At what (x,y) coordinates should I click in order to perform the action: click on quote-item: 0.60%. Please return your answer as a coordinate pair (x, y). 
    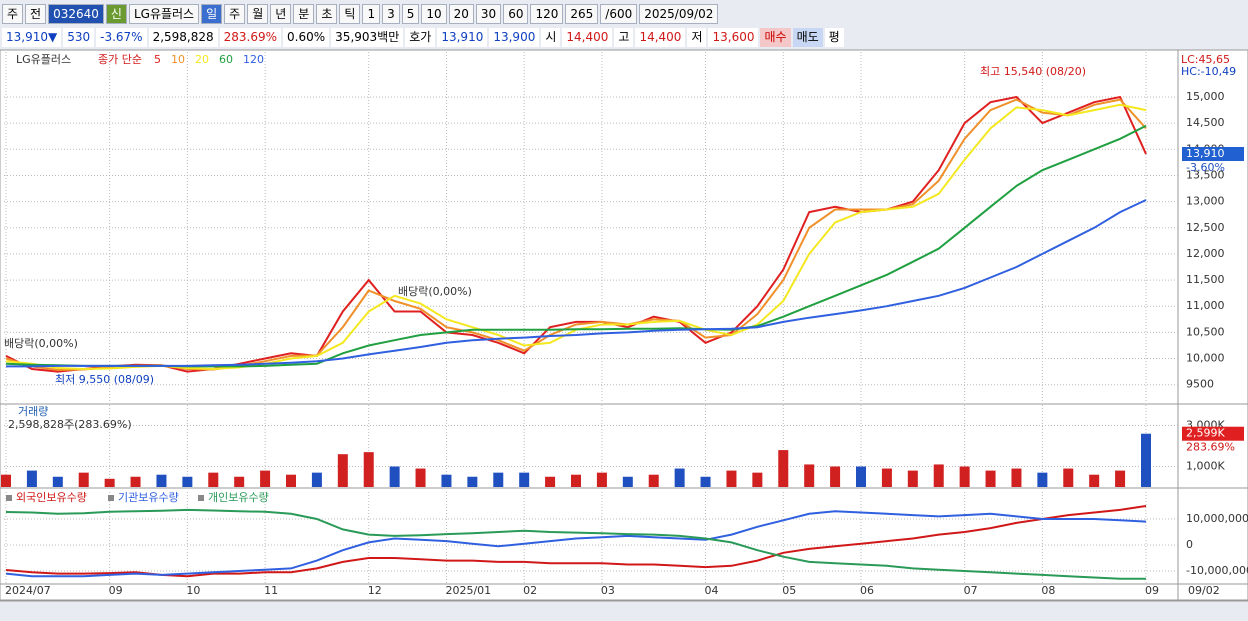
    Looking at the image, I should click on (306, 37).